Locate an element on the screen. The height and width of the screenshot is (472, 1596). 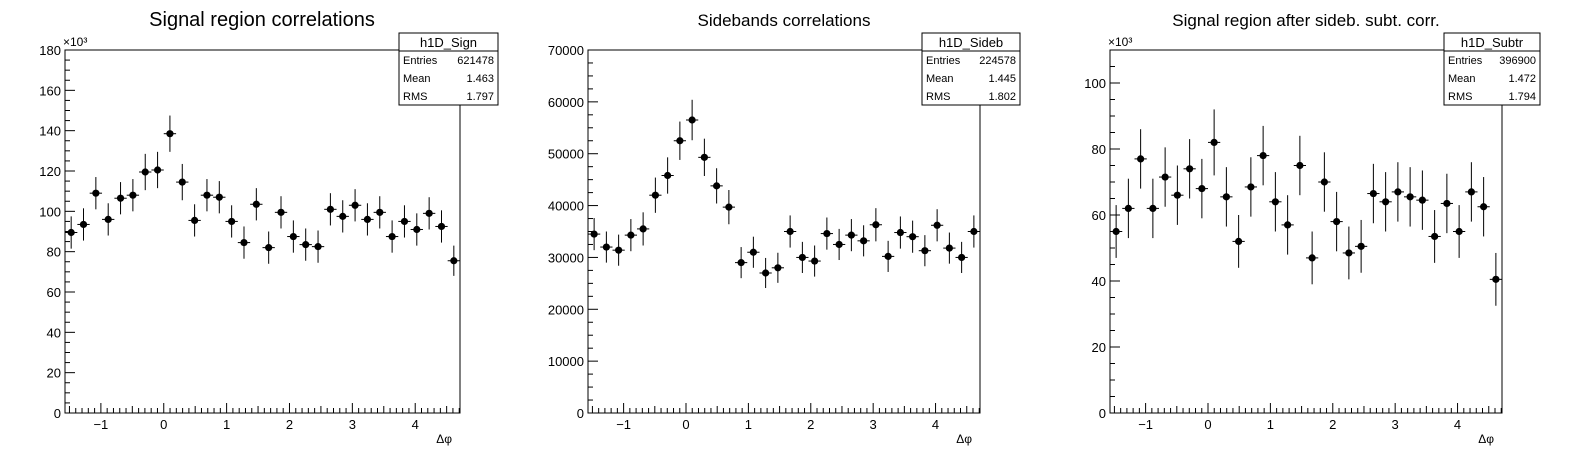
x-tick-label: 4 is located at coordinates (1457, 424).